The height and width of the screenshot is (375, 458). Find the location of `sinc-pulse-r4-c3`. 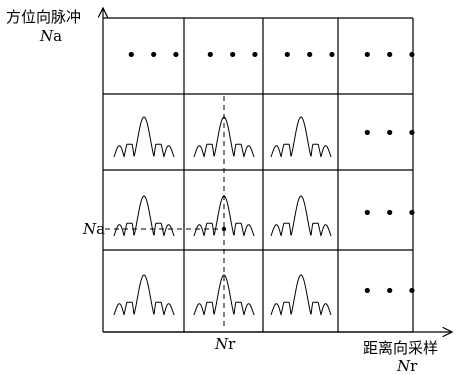

sinc-pulse-r4-c3 is located at coordinates (301, 295).